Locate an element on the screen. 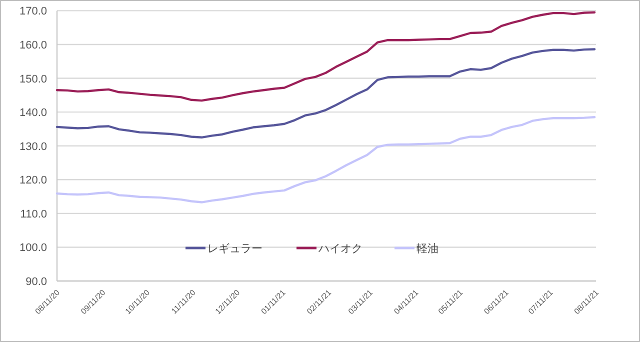  y-tick-label: 170.0 is located at coordinates (33, 12).